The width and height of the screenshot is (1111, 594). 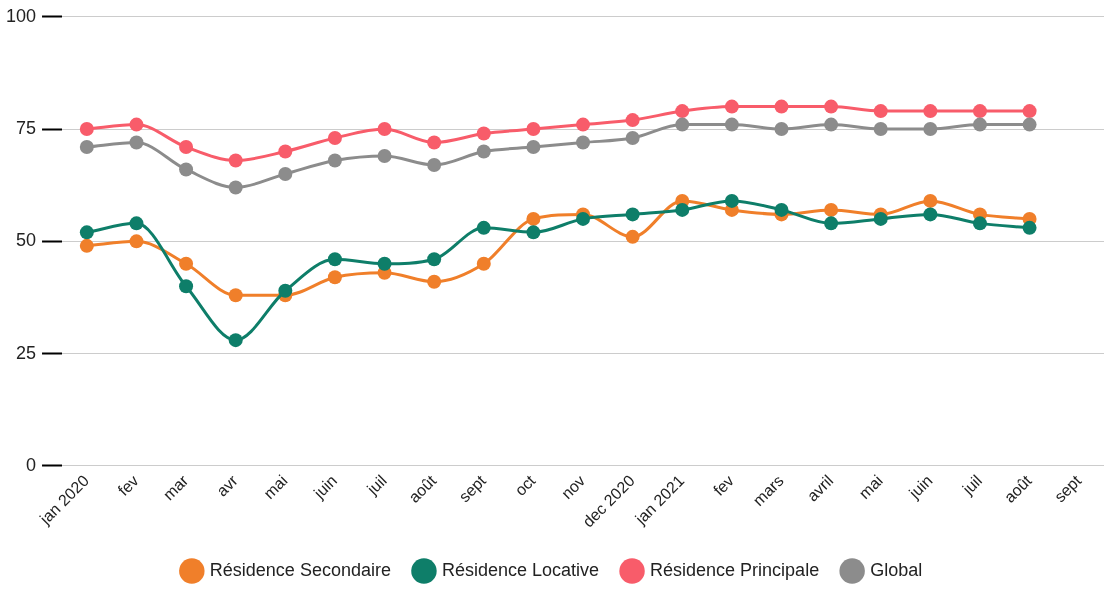 I want to click on x-tick-label: oct, so click(x=525, y=485).